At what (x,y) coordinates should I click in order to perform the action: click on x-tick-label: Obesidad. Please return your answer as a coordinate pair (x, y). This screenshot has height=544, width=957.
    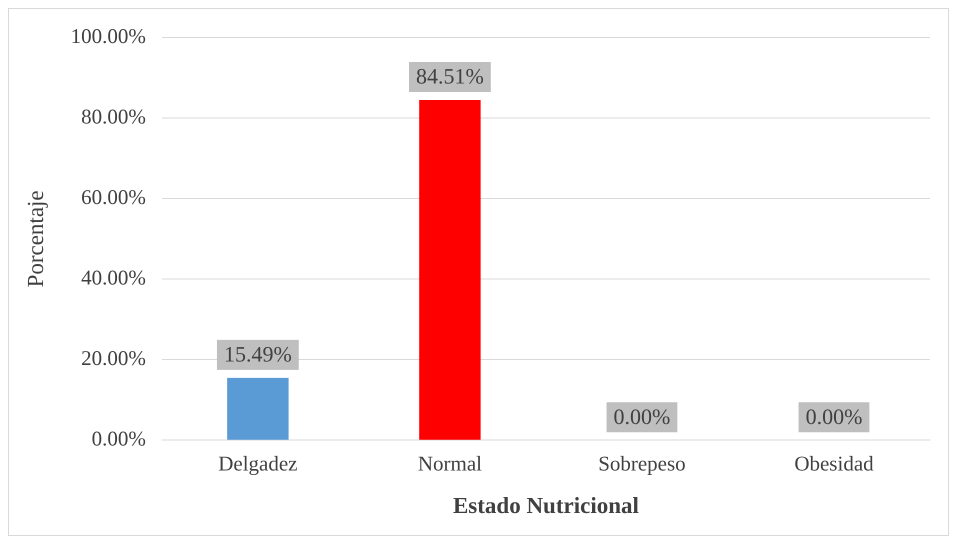
    Looking at the image, I should click on (834, 463).